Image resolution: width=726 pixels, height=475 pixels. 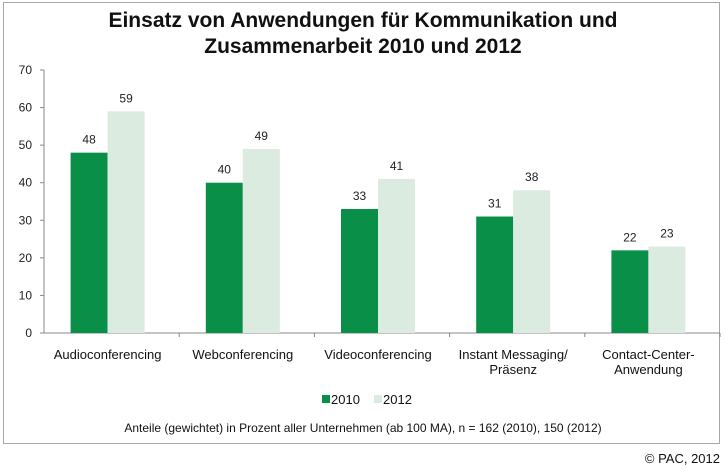 I want to click on data-label: 33, so click(x=360, y=196).